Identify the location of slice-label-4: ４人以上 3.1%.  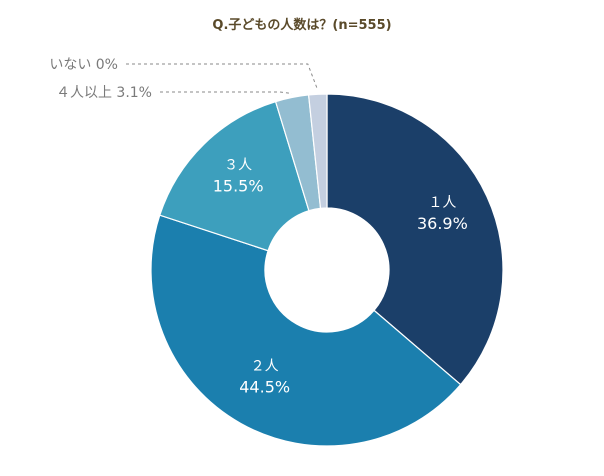
(104, 93).